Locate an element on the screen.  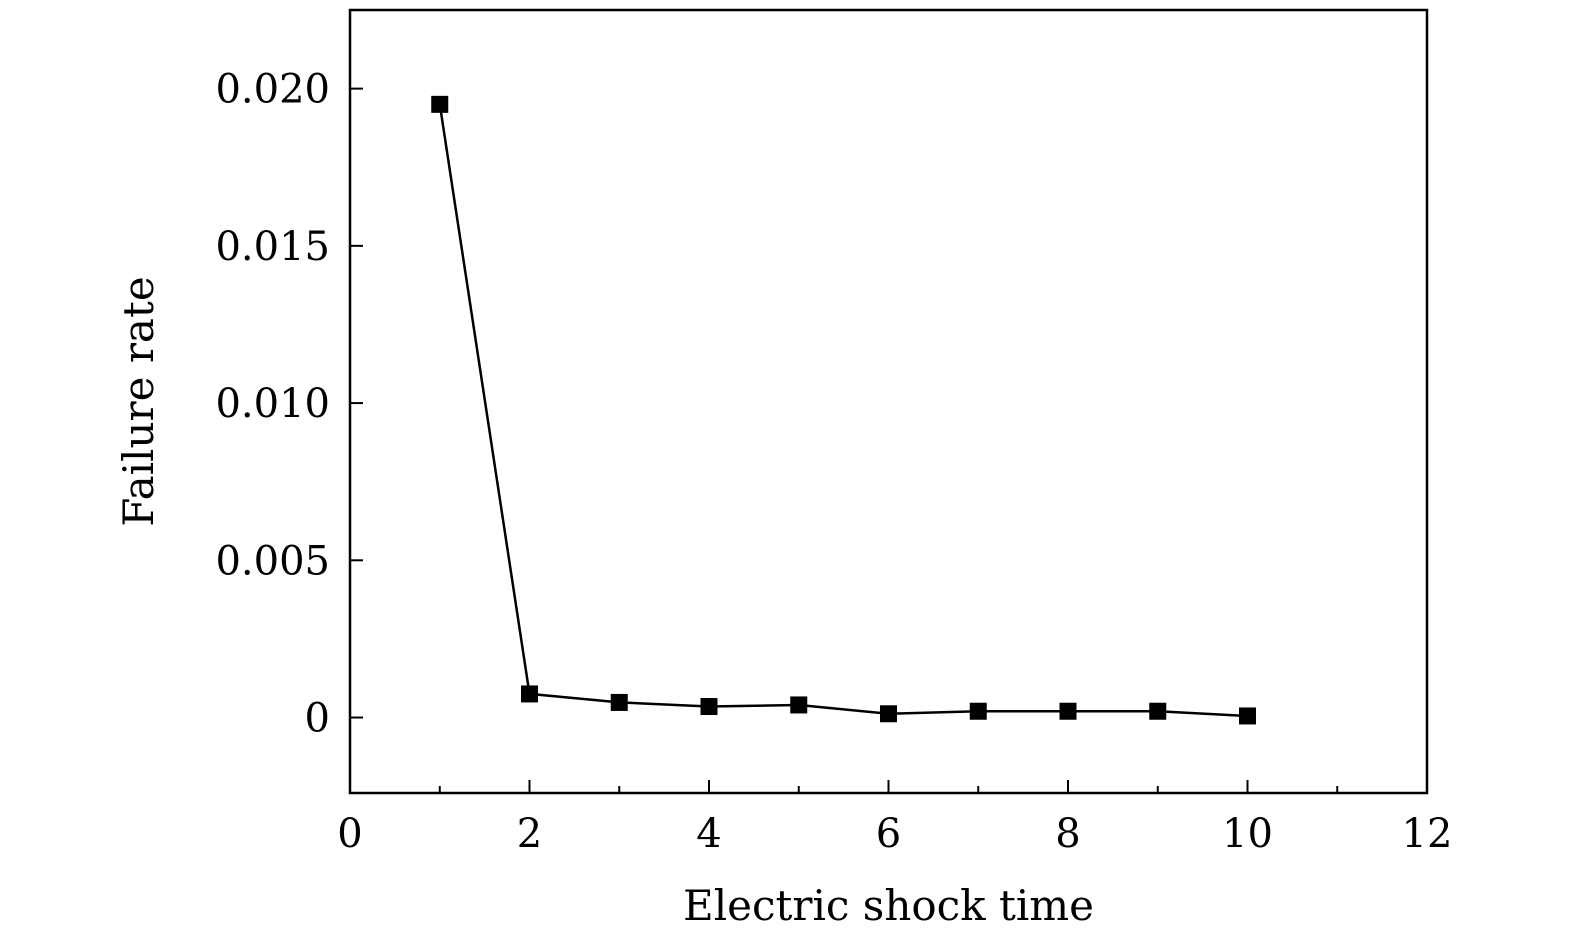
x-axis-title: Electric shock time is located at coordinates (888, 905).